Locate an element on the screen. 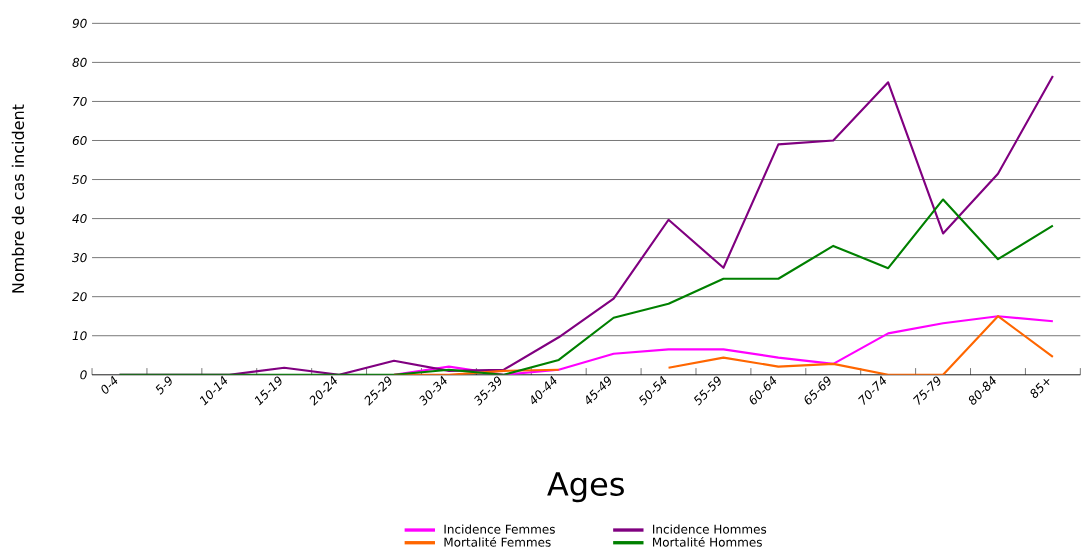 The image size is (1083, 558). y-tick-label: 60 is located at coordinates (79, 141).